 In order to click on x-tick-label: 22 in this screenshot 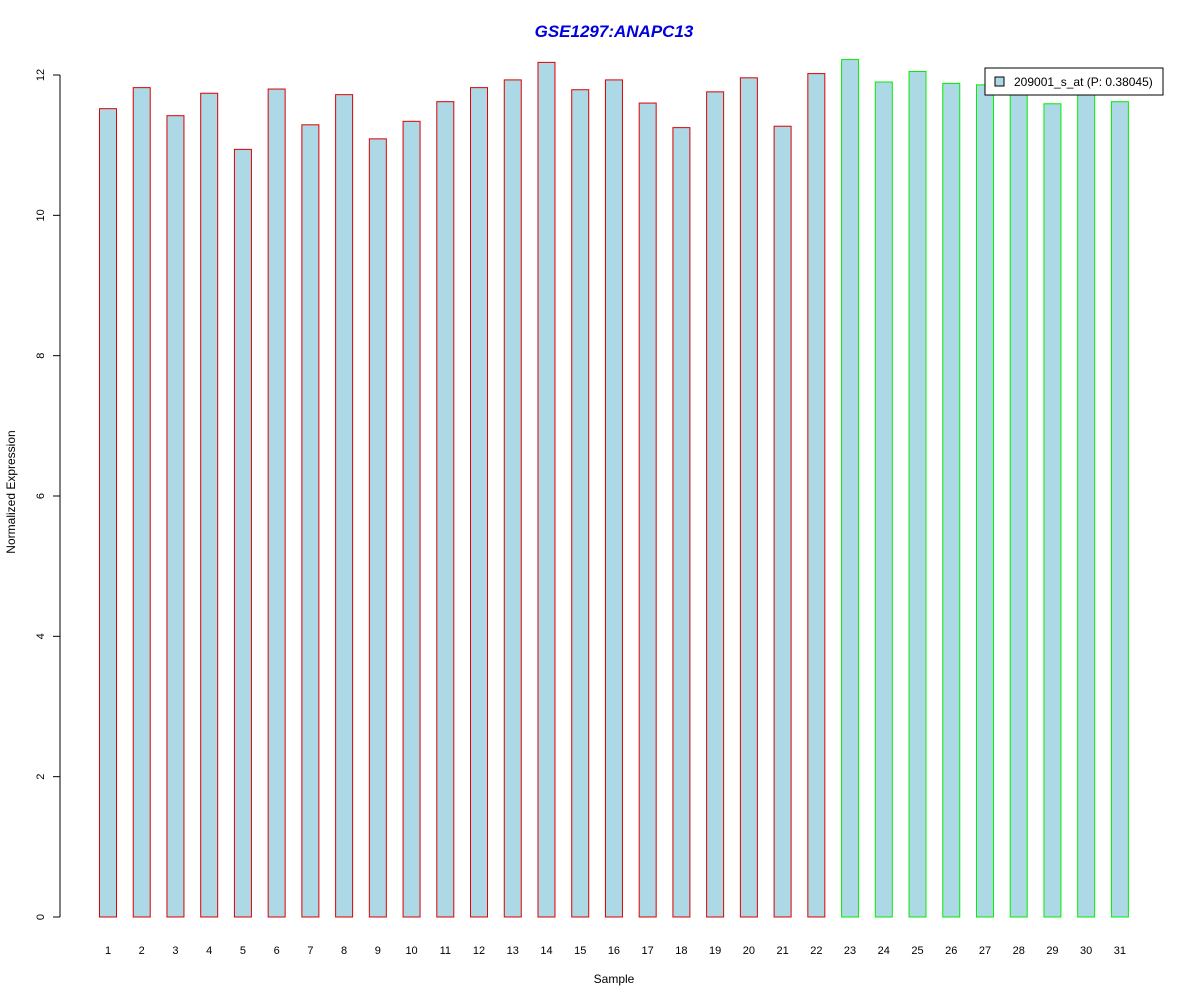, I will do `click(816, 951)`.